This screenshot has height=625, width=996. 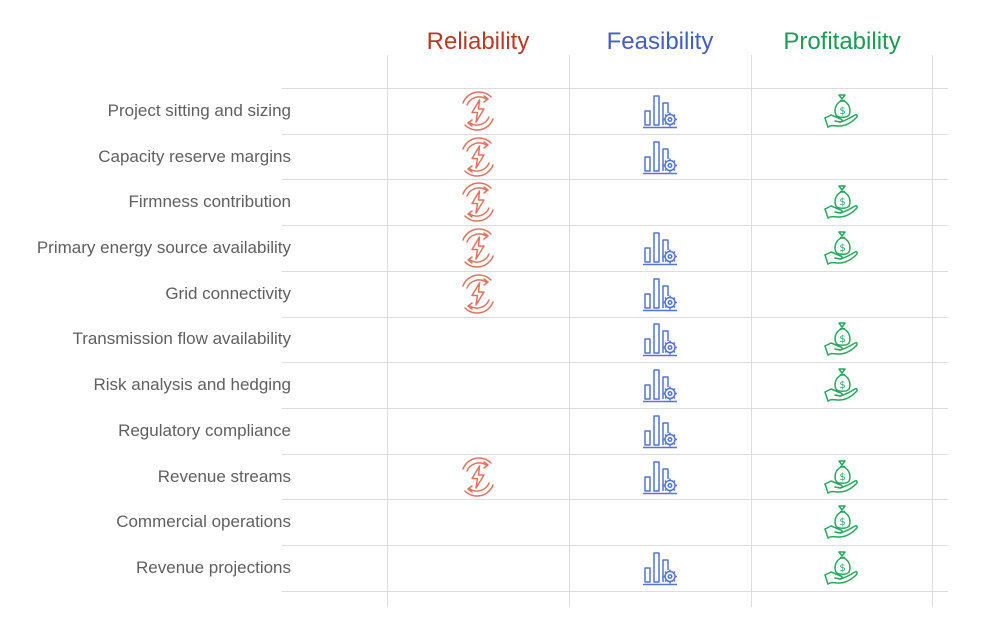 What do you see at coordinates (478, 41) in the screenshot?
I see `column-header-reliability: Reliability` at bounding box center [478, 41].